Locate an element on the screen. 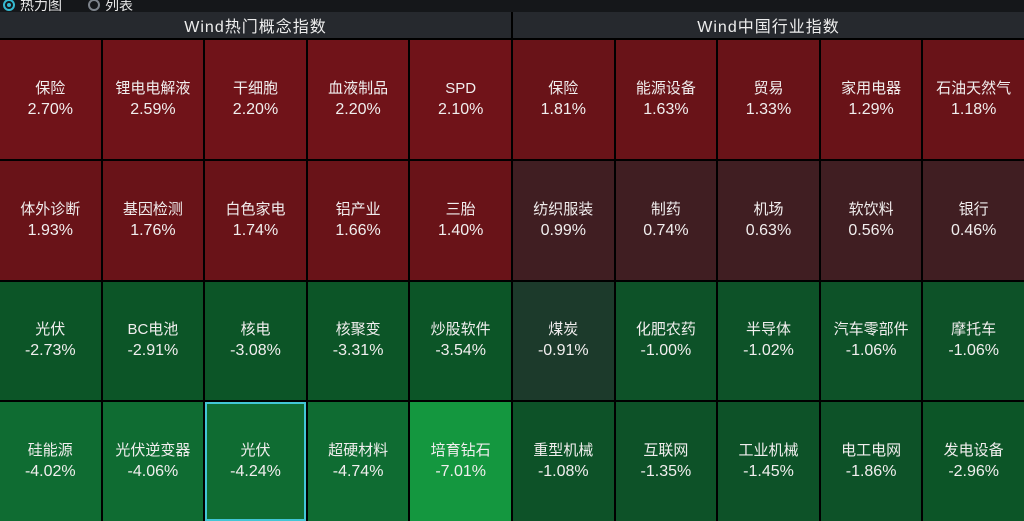 This screenshot has height=521, width=1024. cell-value: -3.54% is located at coordinates (461, 351).